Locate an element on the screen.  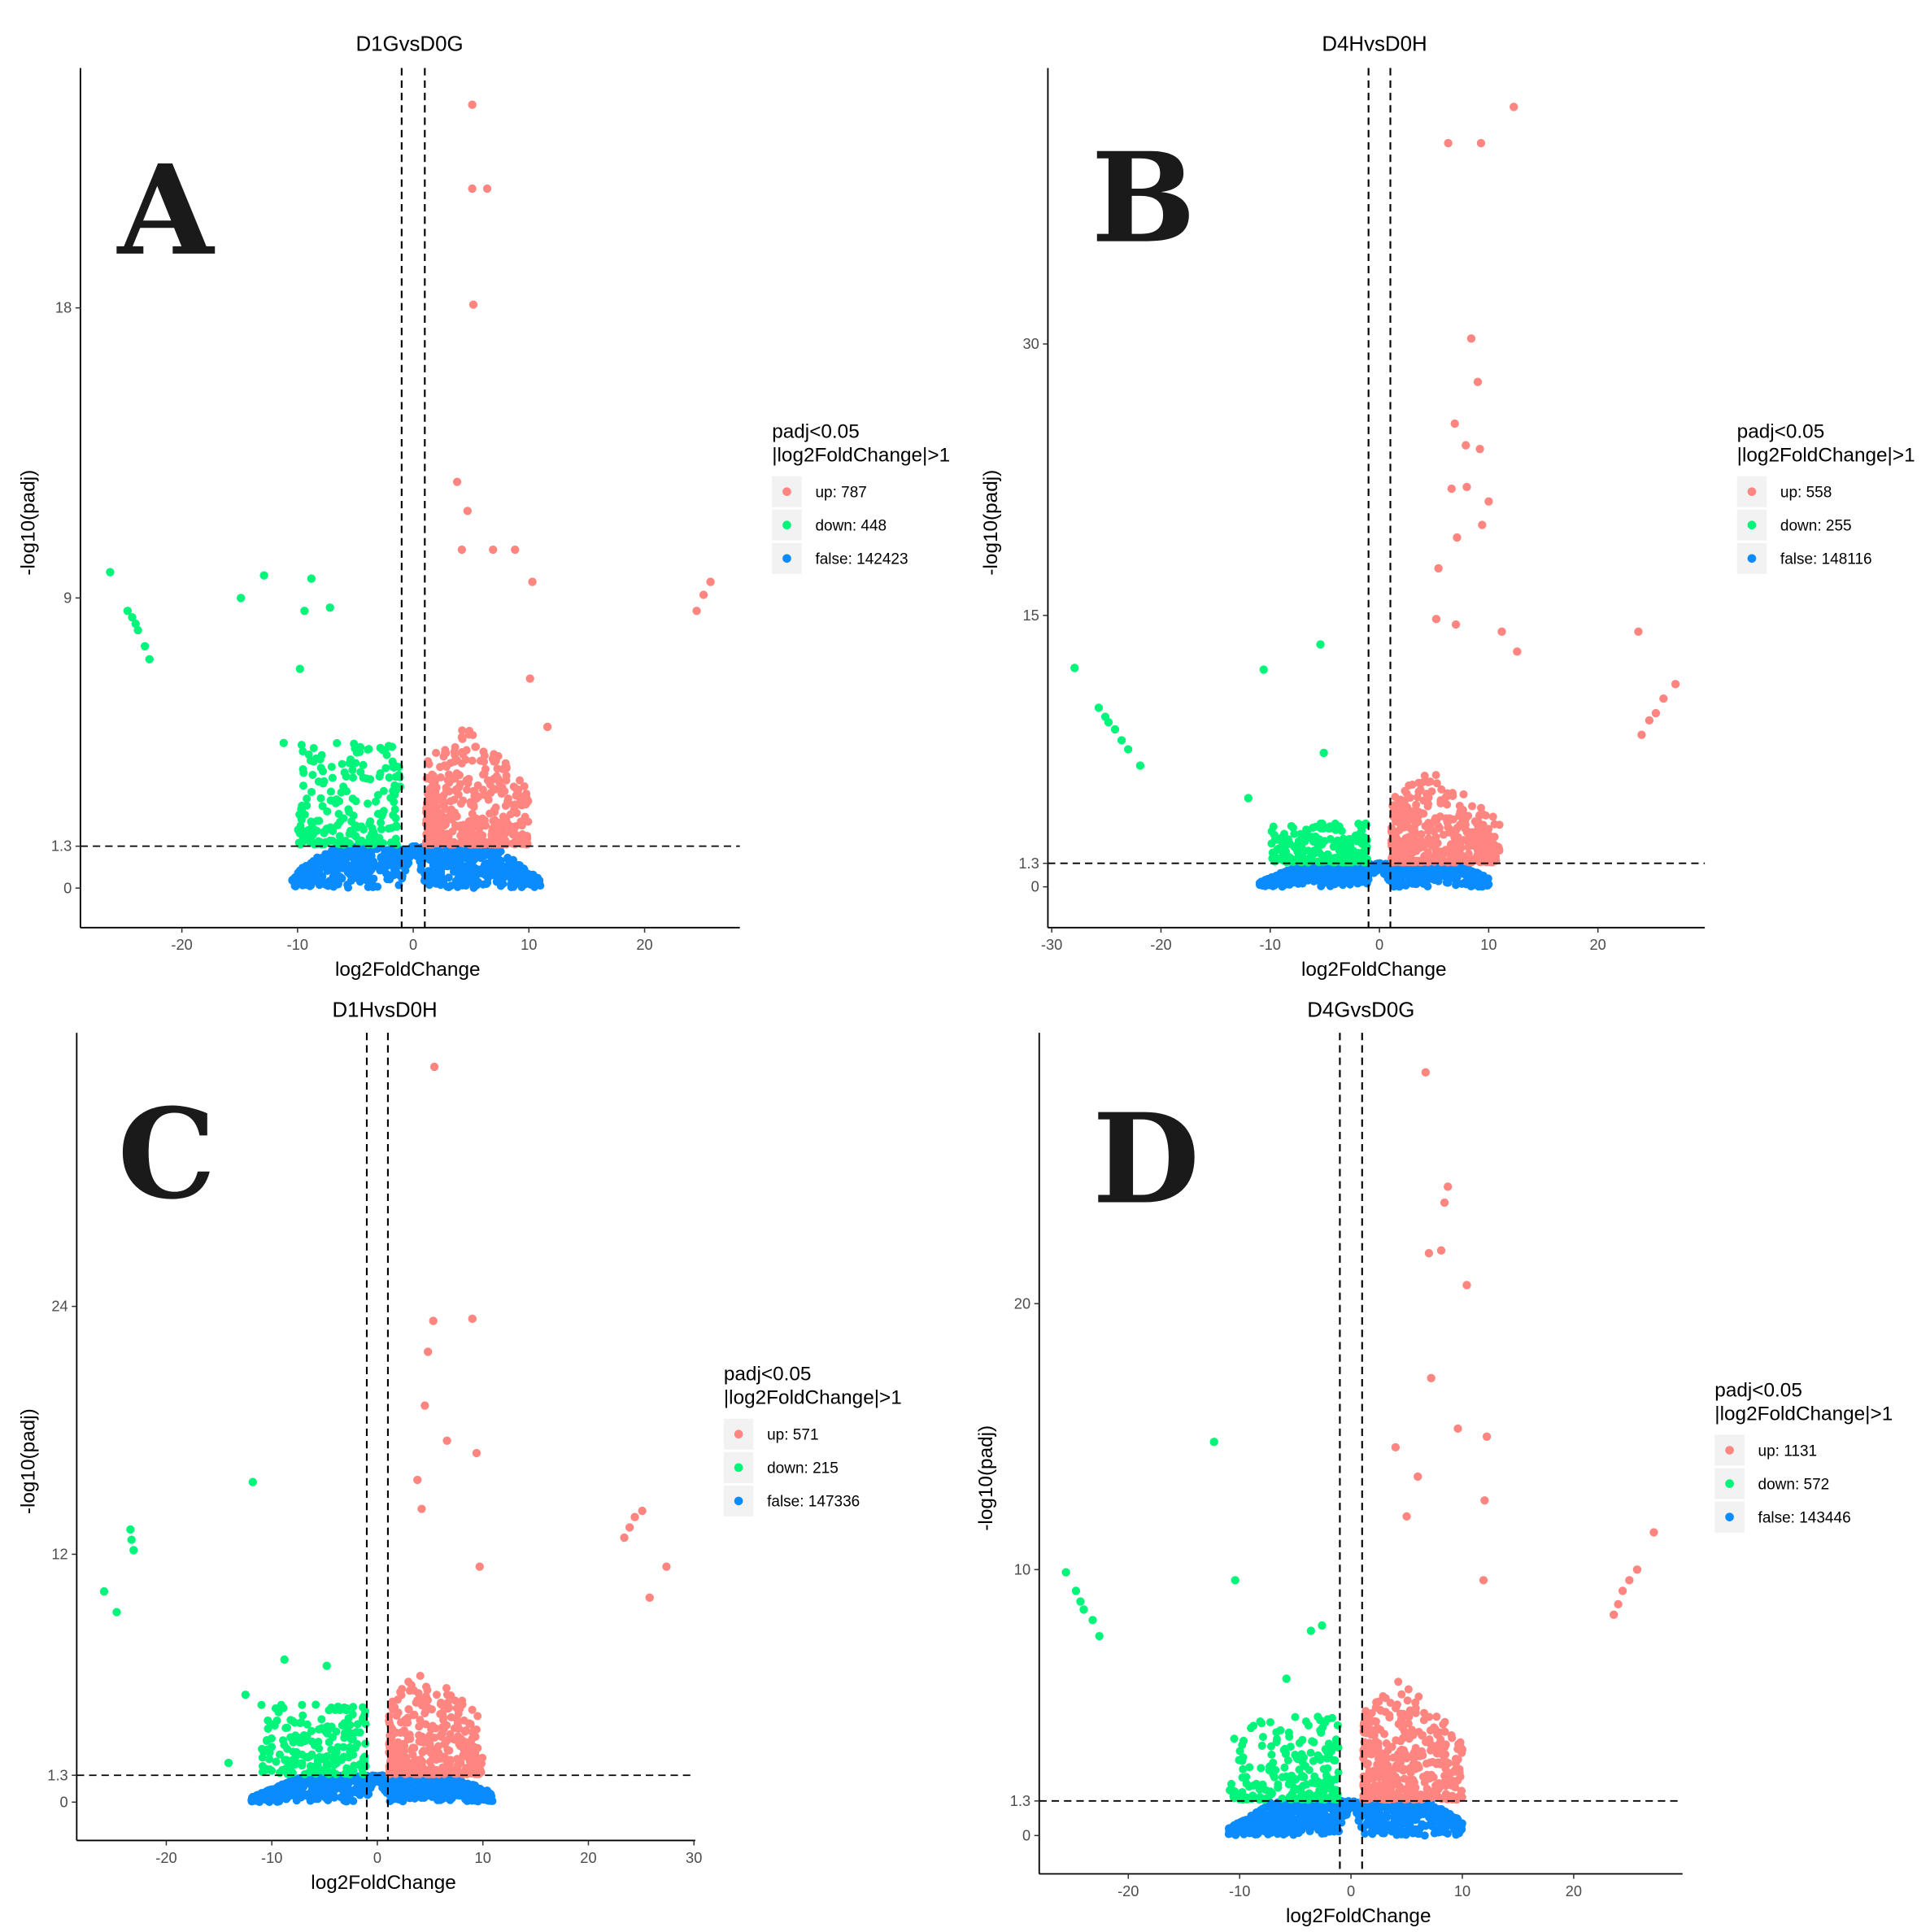
x-tick-label: 10 is located at coordinates (529, 945).